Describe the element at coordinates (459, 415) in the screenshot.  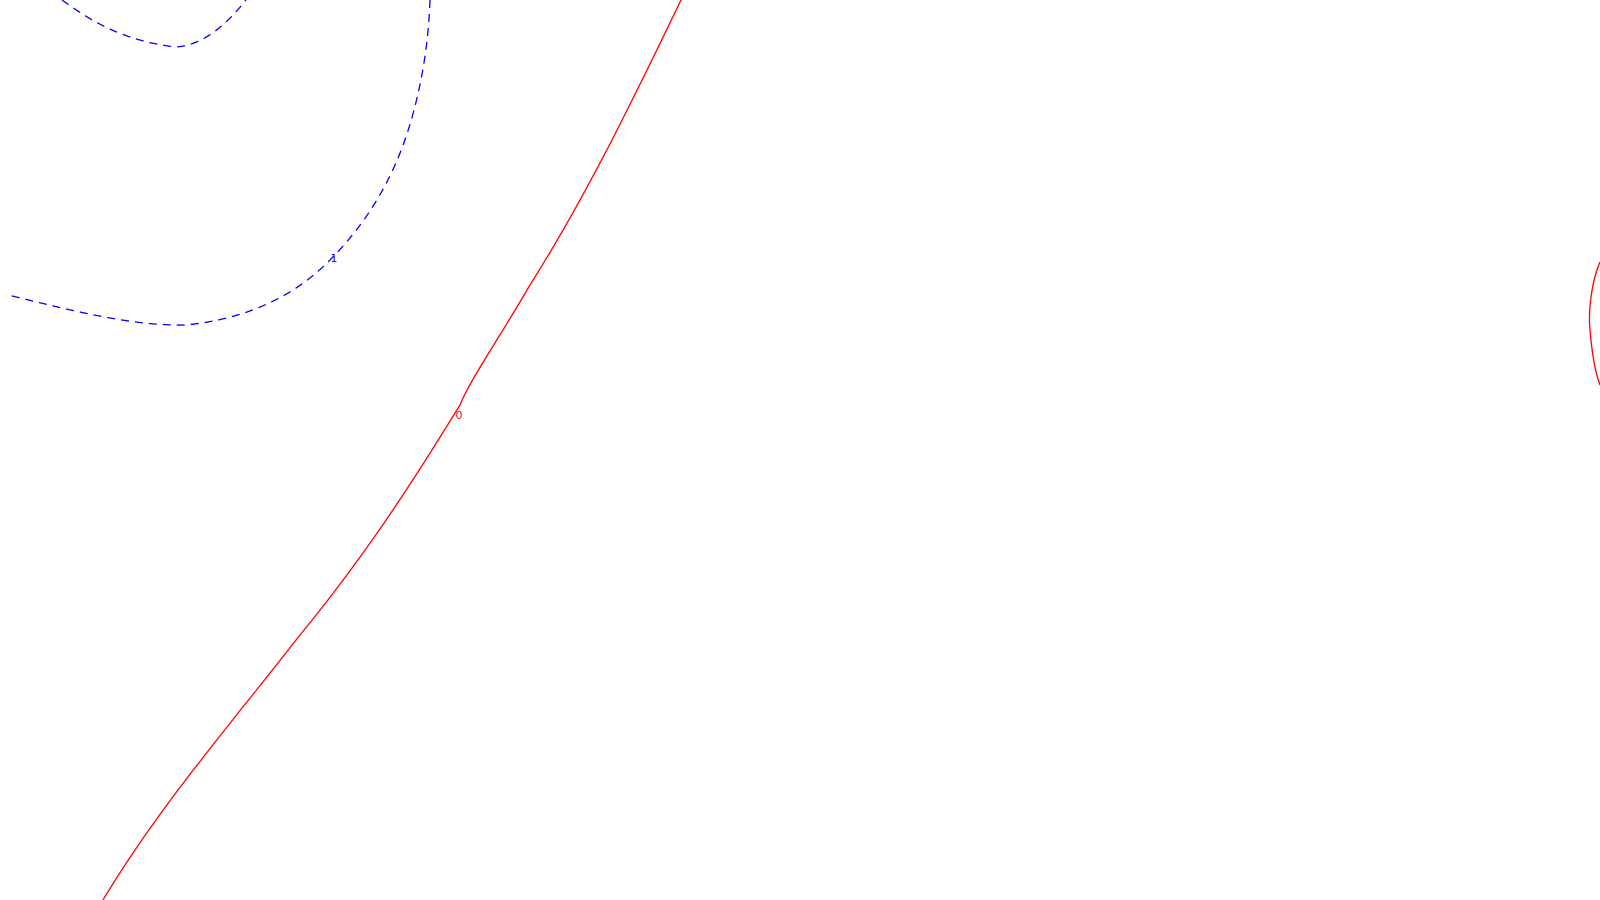
I see `contour-label-0: 0` at that location.